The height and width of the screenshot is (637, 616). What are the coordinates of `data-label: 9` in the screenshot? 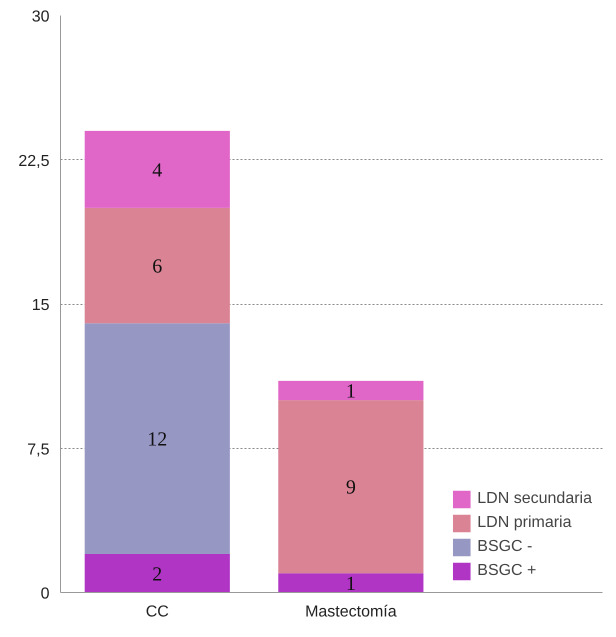 It's located at (351, 487).